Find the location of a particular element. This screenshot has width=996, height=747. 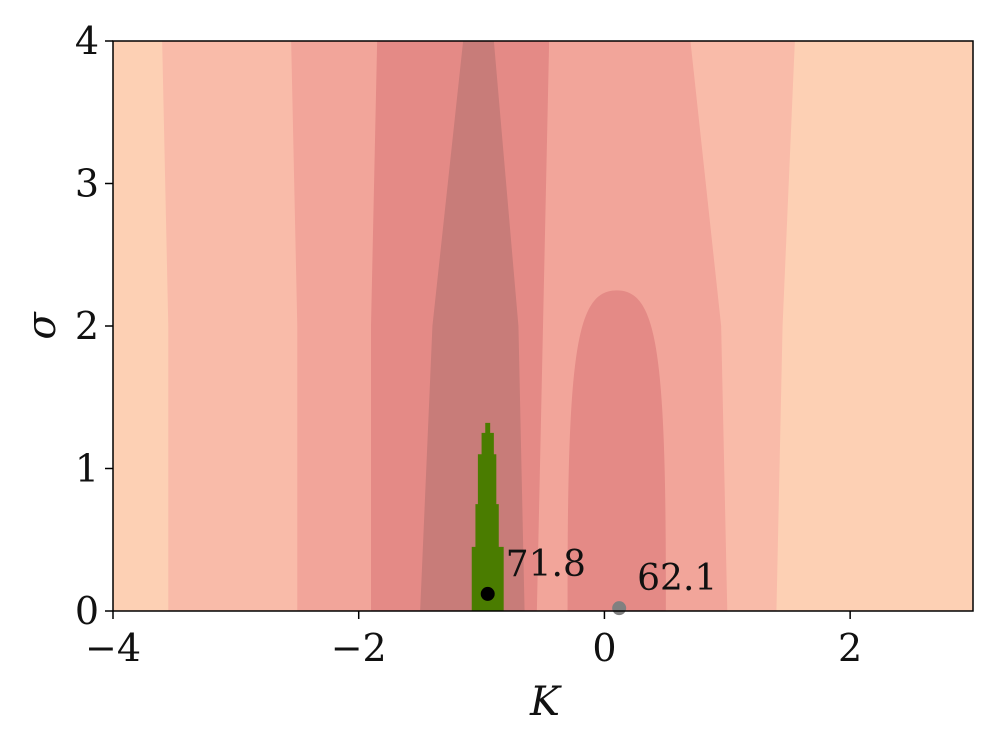

x-axis: −4 −2 0 2 is located at coordinates (473, 640).